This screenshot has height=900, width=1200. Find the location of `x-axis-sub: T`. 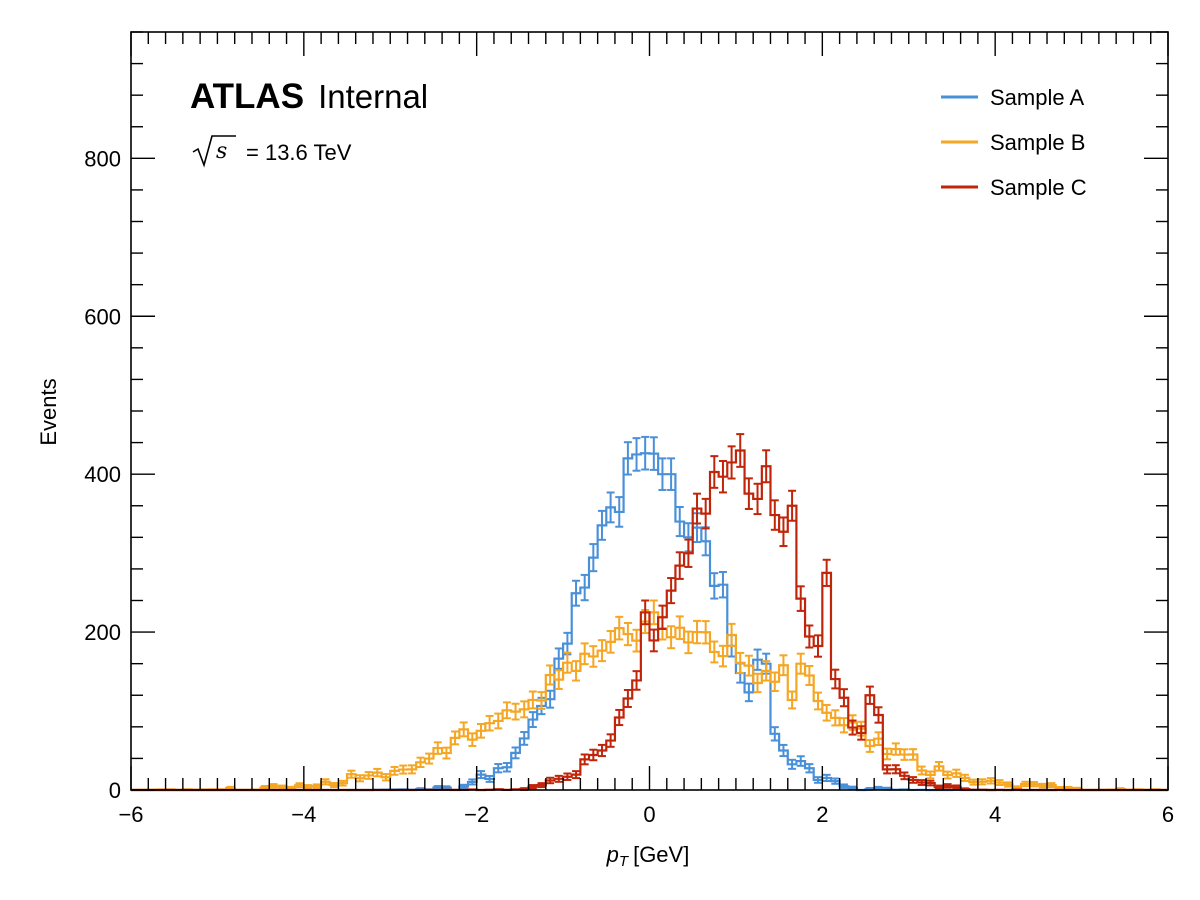

x-axis-sub: T is located at coordinates (624, 861).